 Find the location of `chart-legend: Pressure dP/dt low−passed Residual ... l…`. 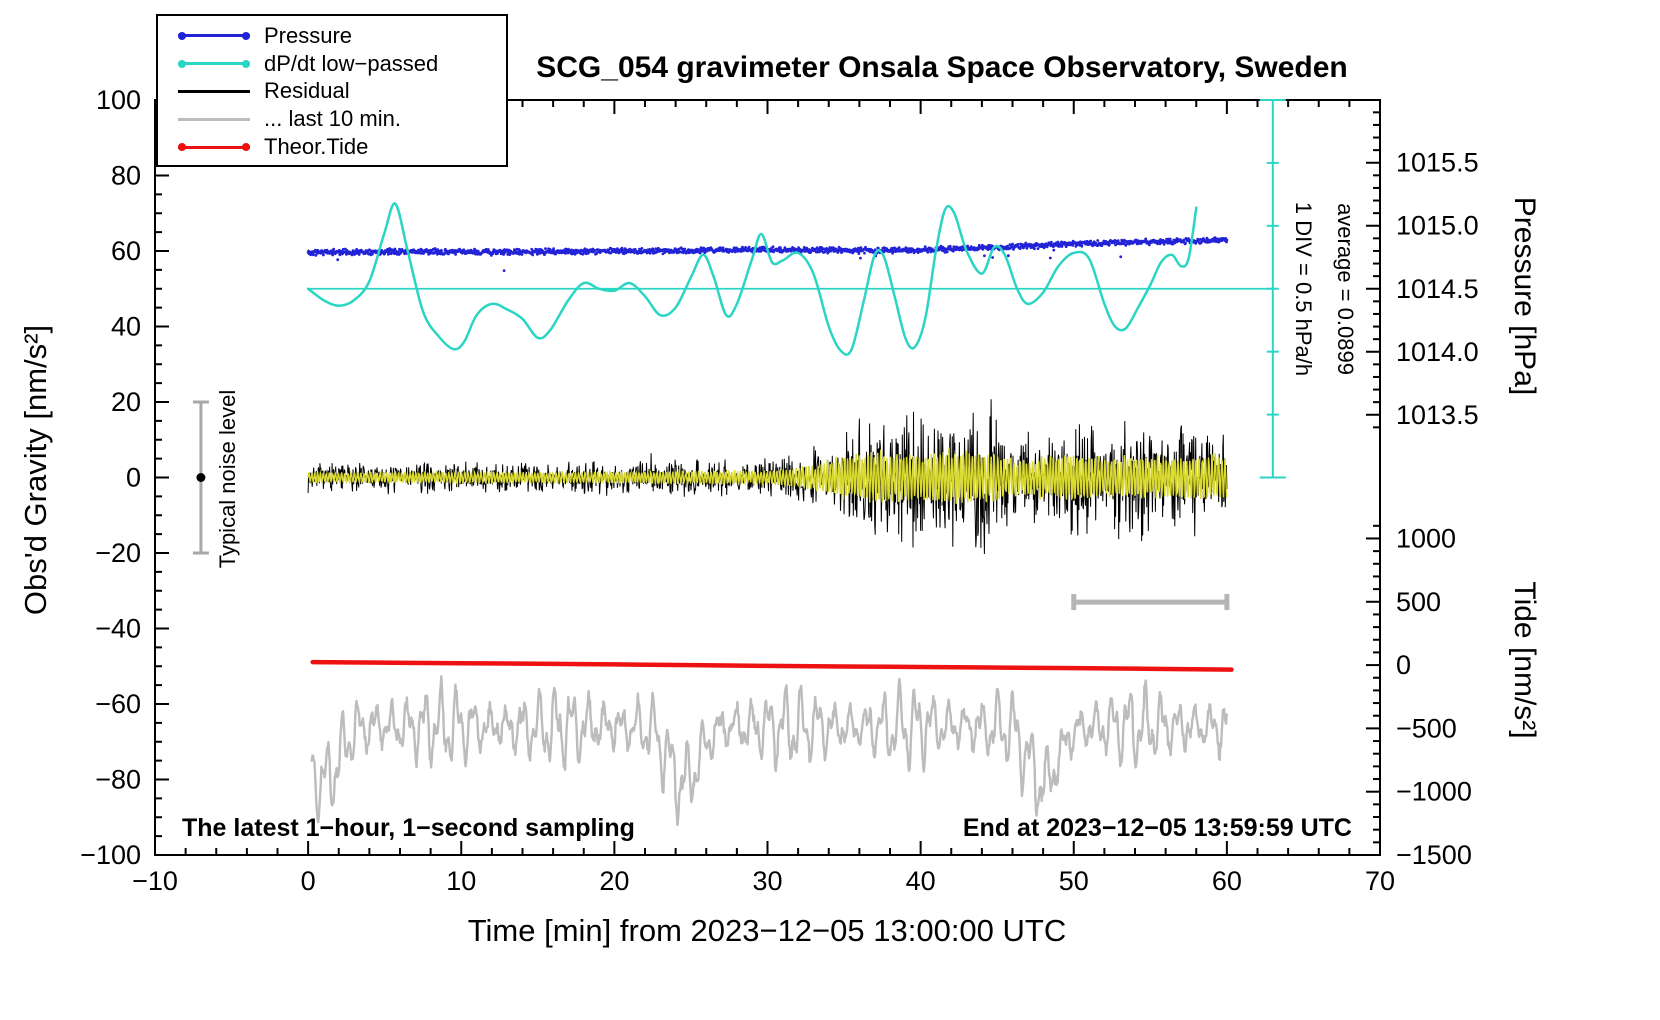

chart-legend: Pressure dP/dt low−passed Residual ... l… is located at coordinates (332, 90).